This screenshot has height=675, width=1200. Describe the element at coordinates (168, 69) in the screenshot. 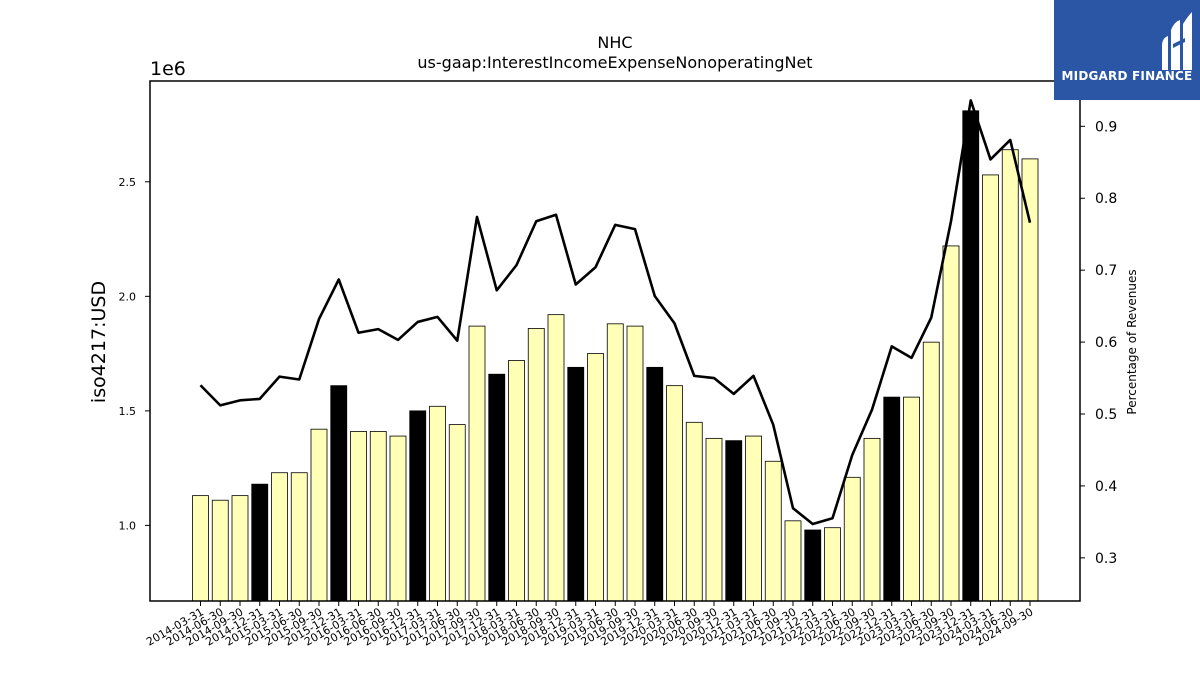

I see `y-offset-label: 1e6` at that location.